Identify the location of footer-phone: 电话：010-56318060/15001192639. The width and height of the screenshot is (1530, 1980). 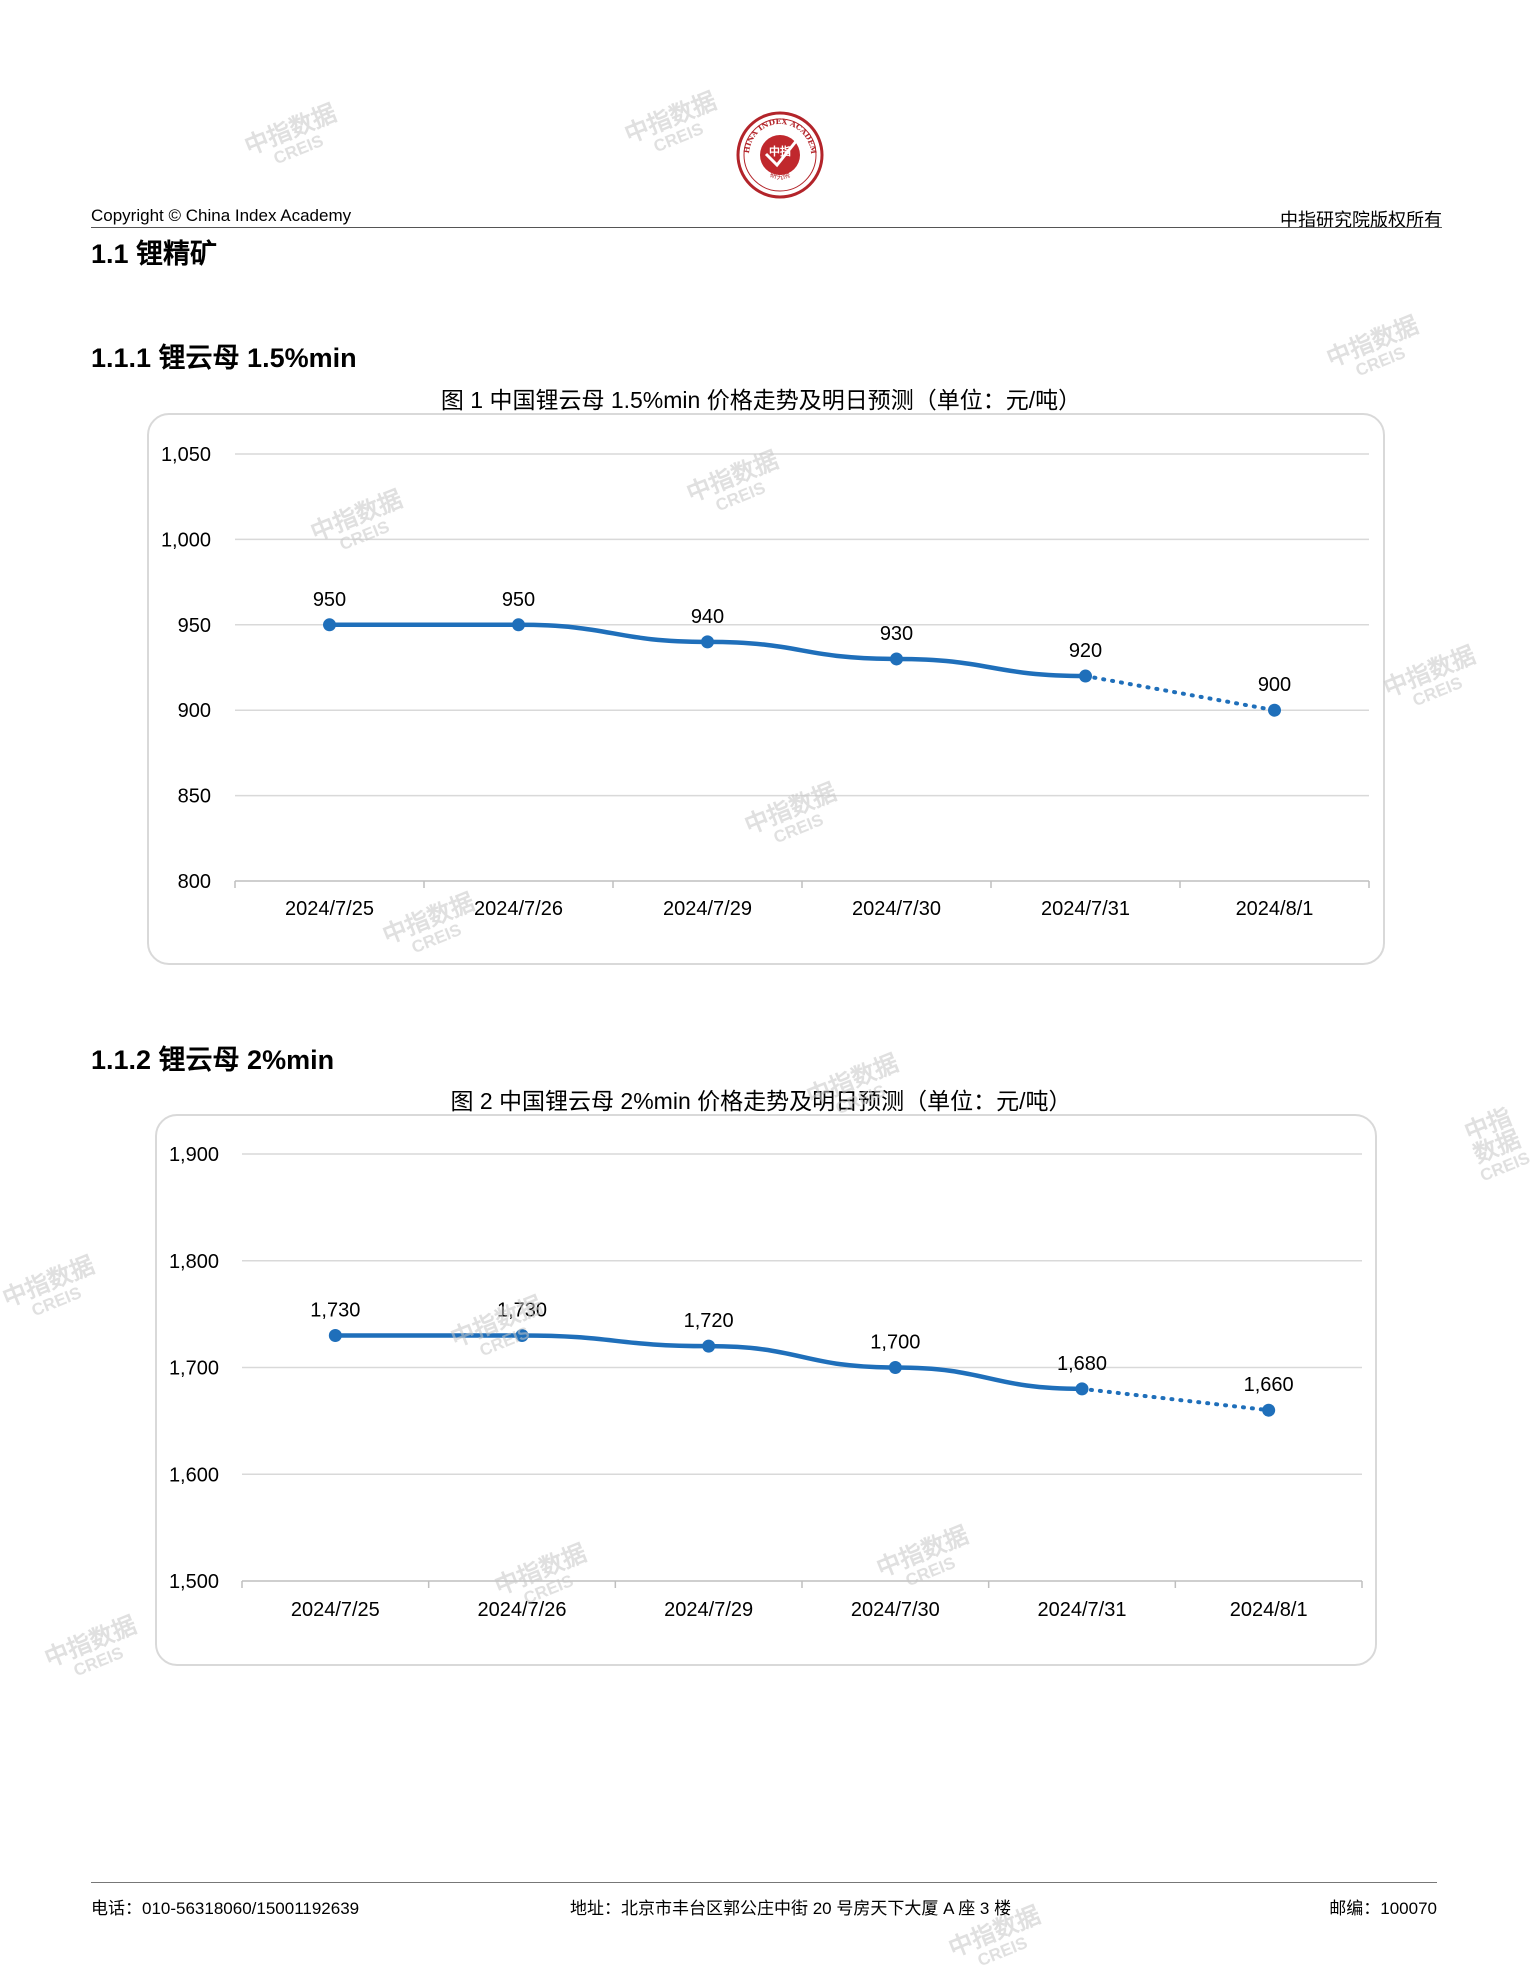
(225, 1908).